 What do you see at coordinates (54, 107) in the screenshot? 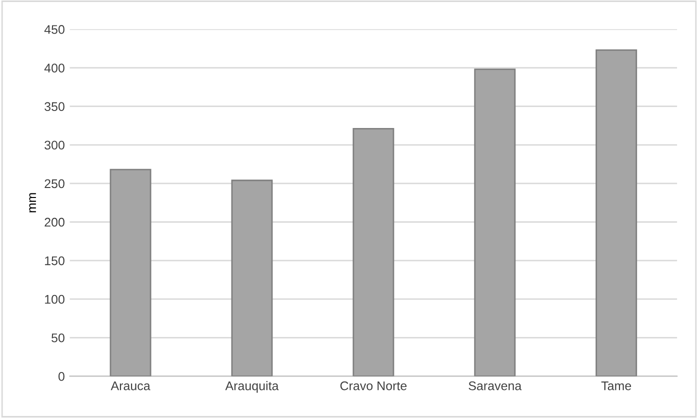
I see `y-tick-label: 350` at bounding box center [54, 107].